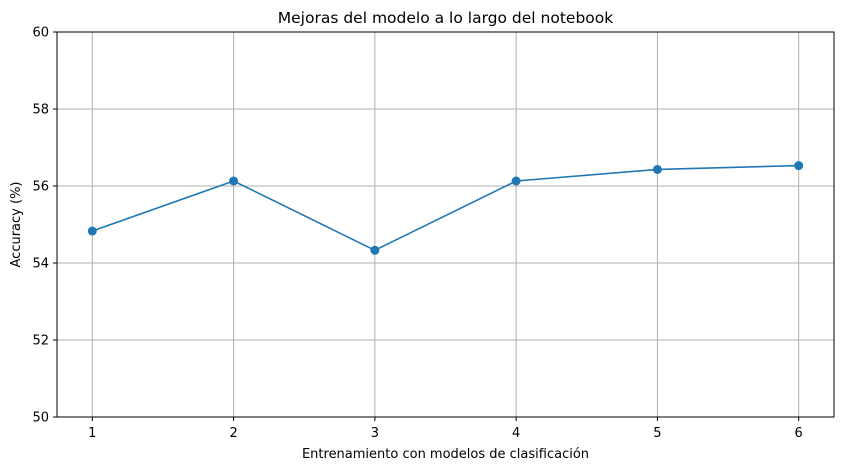  Describe the element at coordinates (516, 433) in the screenshot. I see `x-tick-label: 4` at that location.